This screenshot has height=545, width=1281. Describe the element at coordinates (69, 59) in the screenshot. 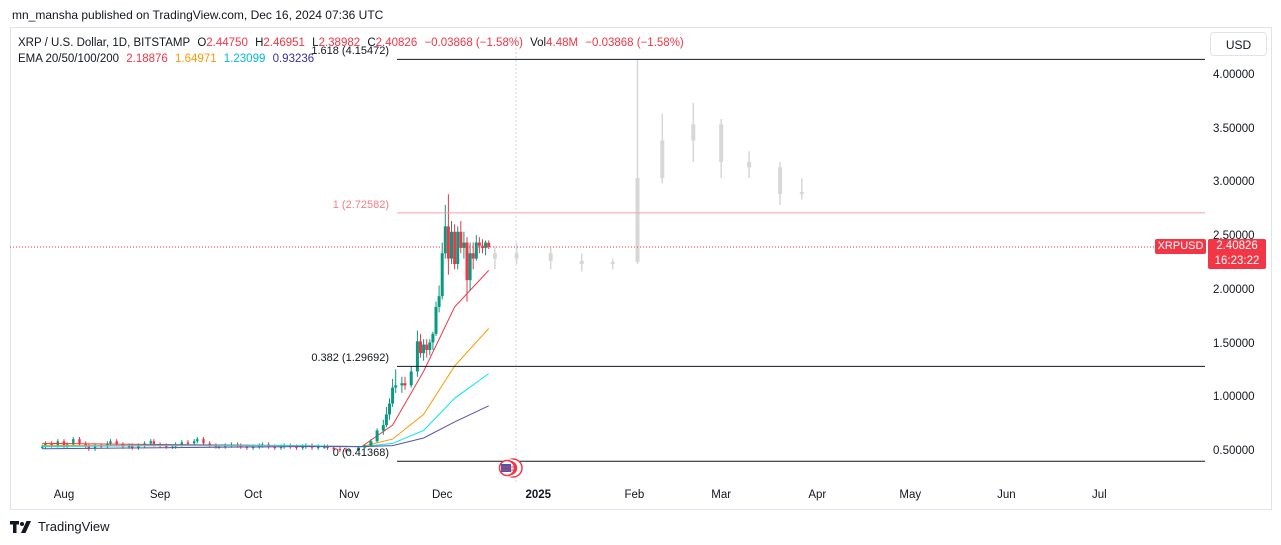

I see `ema-indicator-name: EMA 20/50/100/200` at that location.